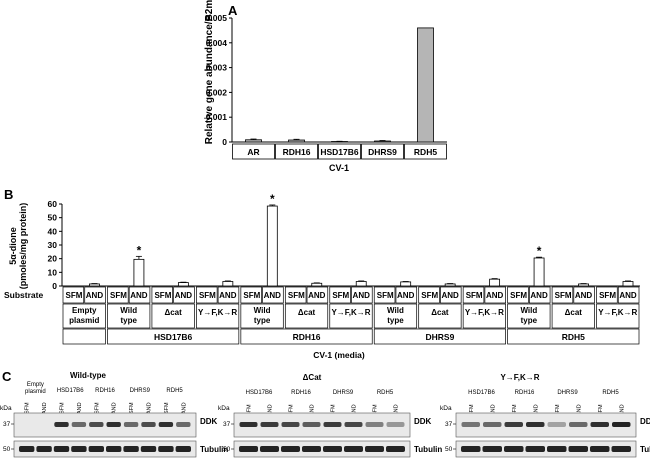 The height and width of the screenshot is (465, 650). I want to click on group-label: Δcat, so click(307, 312).